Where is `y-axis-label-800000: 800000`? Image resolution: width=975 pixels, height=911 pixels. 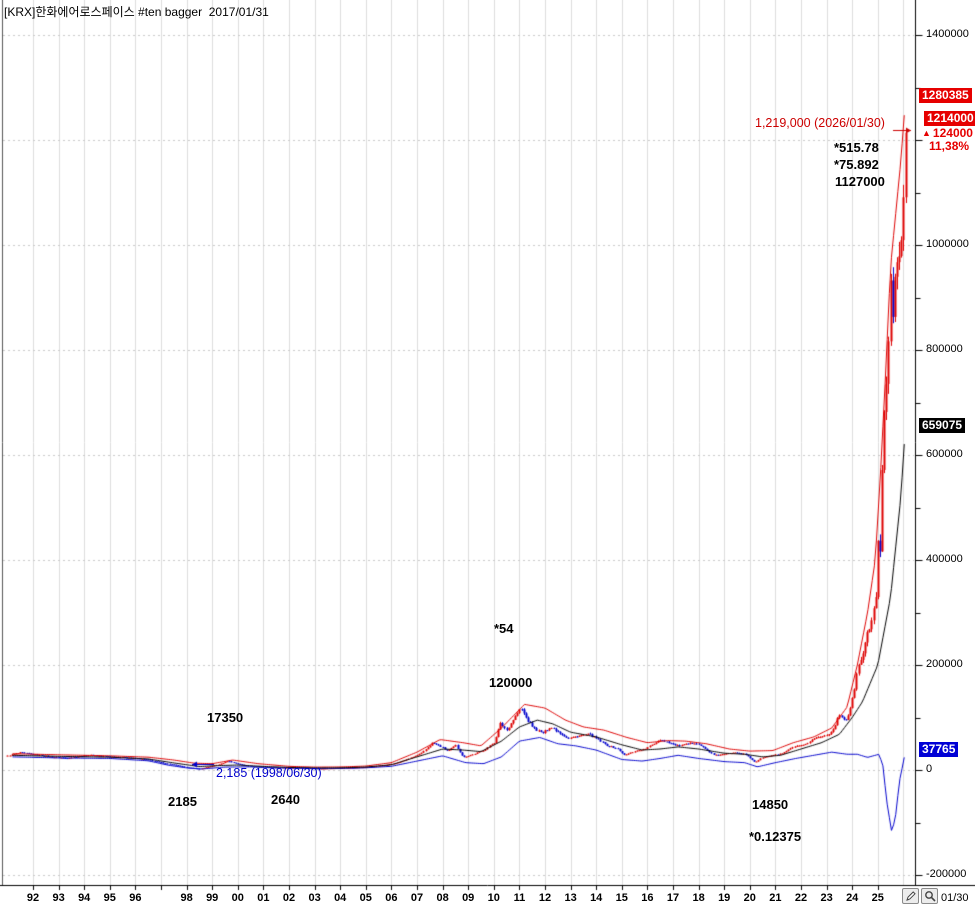 y-axis-label-800000: 800000 is located at coordinates (944, 349).